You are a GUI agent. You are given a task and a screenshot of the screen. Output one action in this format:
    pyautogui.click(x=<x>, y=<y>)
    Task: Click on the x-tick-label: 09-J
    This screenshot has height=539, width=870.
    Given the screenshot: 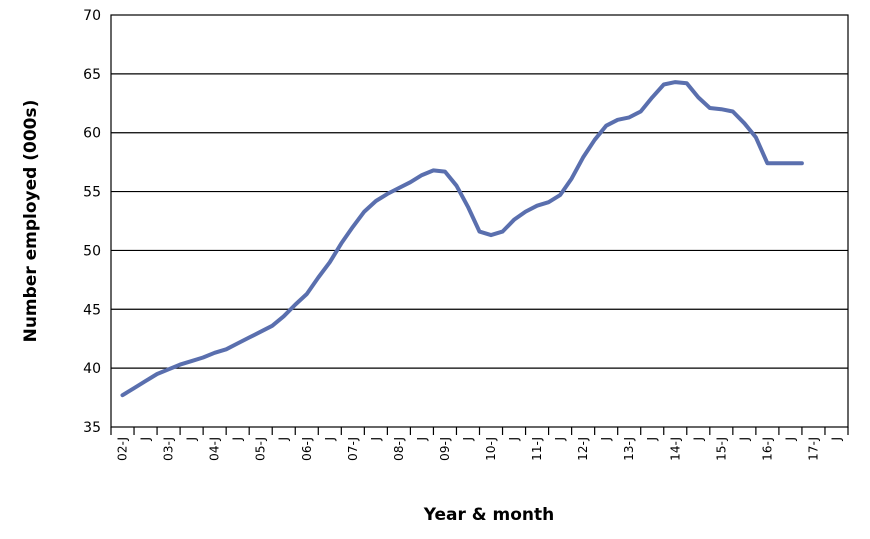 What is the action you would take?
    pyautogui.click(x=445, y=449)
    